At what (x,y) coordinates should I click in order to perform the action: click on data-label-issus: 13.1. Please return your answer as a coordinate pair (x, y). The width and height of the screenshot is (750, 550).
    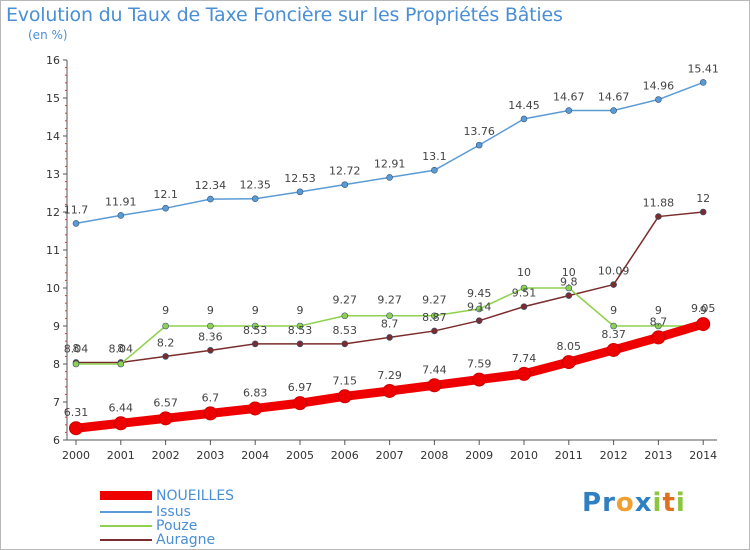
    Looking at the image, I should click on (434, 156).